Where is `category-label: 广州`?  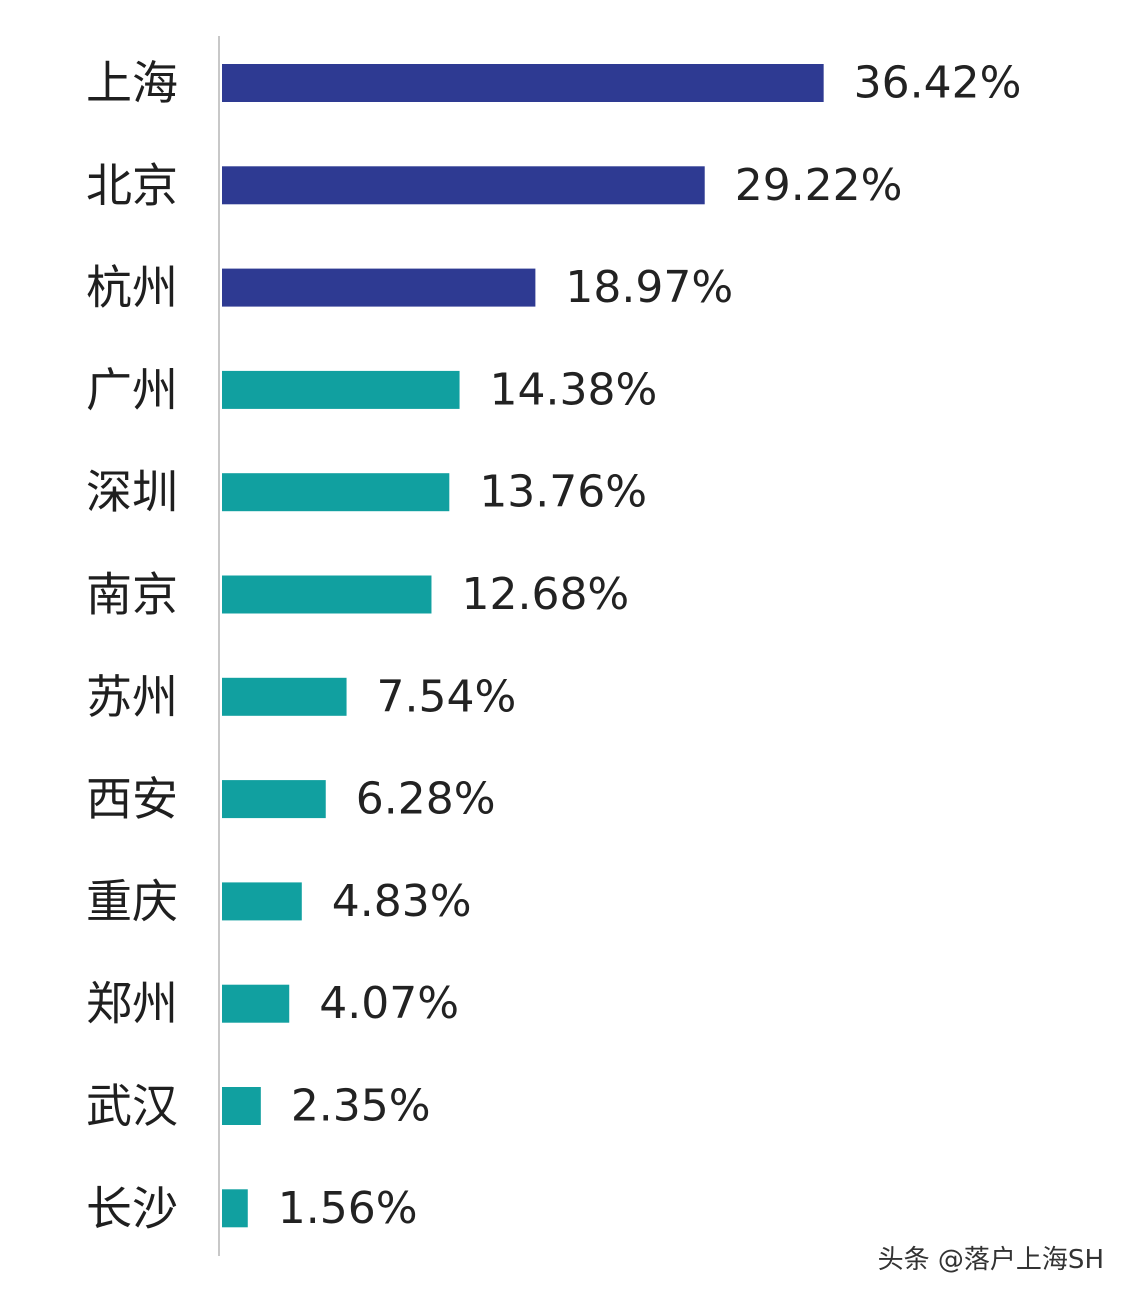 category-label: 广州 is located at coordinates (132, 390).